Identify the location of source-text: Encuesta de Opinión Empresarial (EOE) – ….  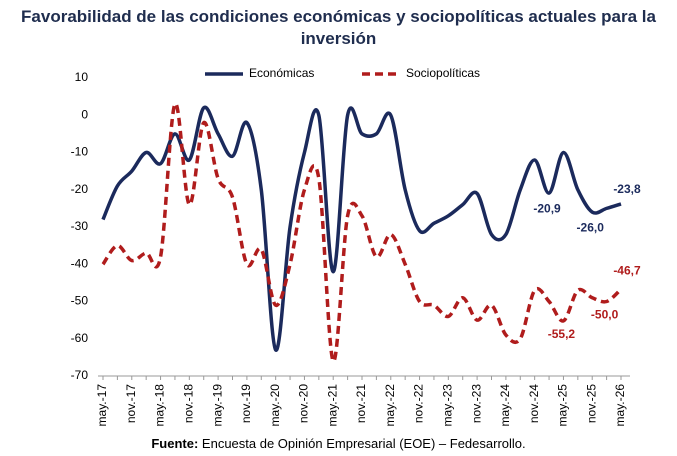
(363, 443).